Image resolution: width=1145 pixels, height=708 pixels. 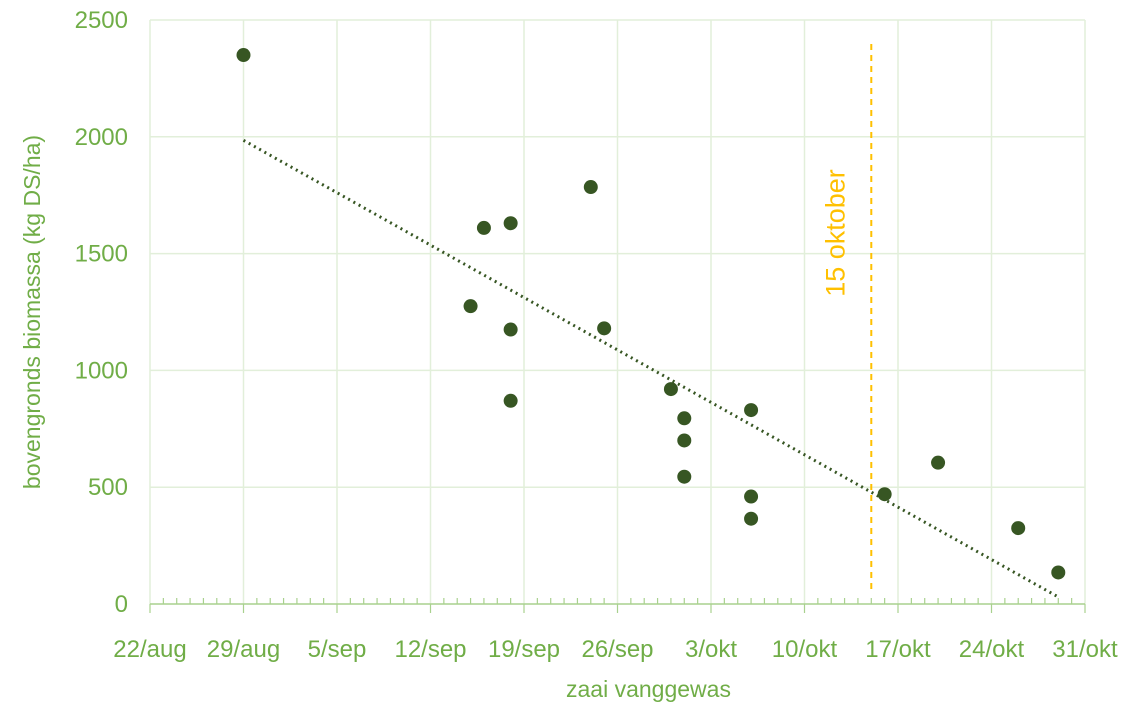 What do you see at coordinates (430, 649) in the screenshot?
I see `x-tick-label: 12/sep` at bounding box center [430, 649].